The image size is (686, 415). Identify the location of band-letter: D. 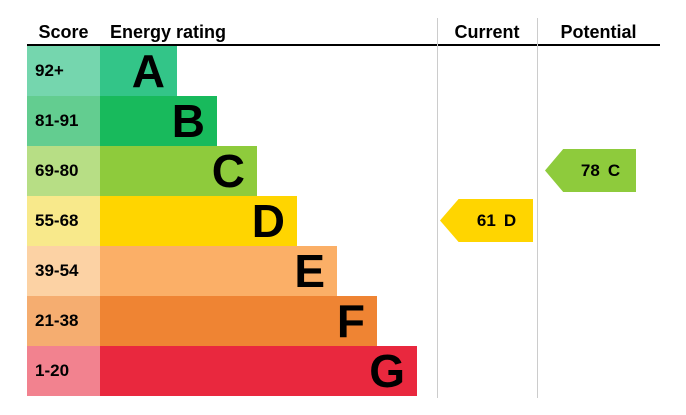
(268, 221).